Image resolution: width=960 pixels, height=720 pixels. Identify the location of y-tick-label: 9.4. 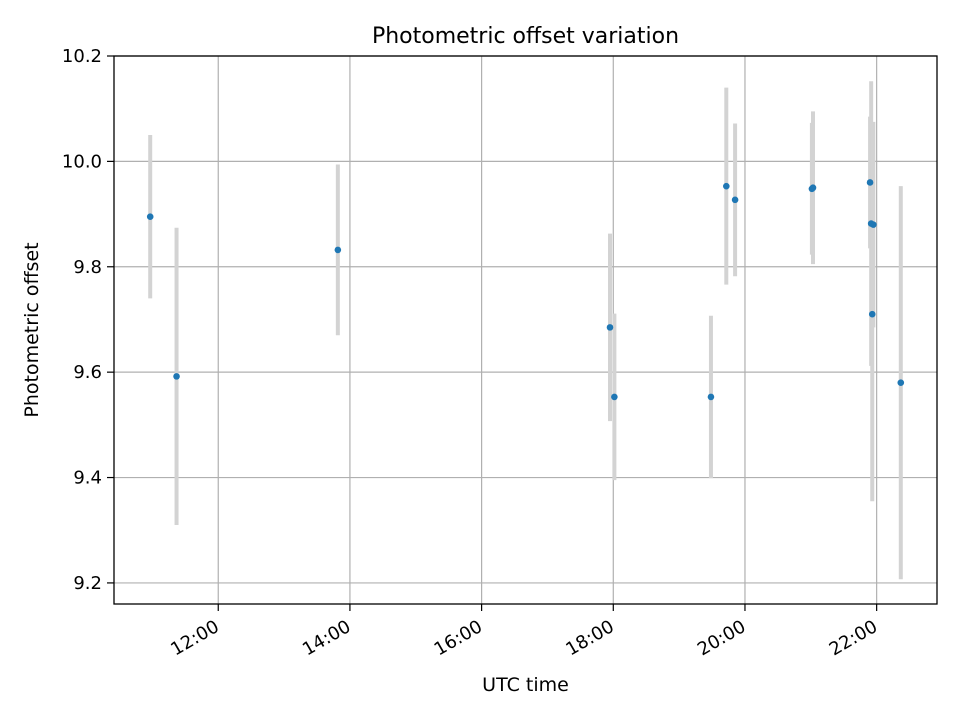
(87, 478).